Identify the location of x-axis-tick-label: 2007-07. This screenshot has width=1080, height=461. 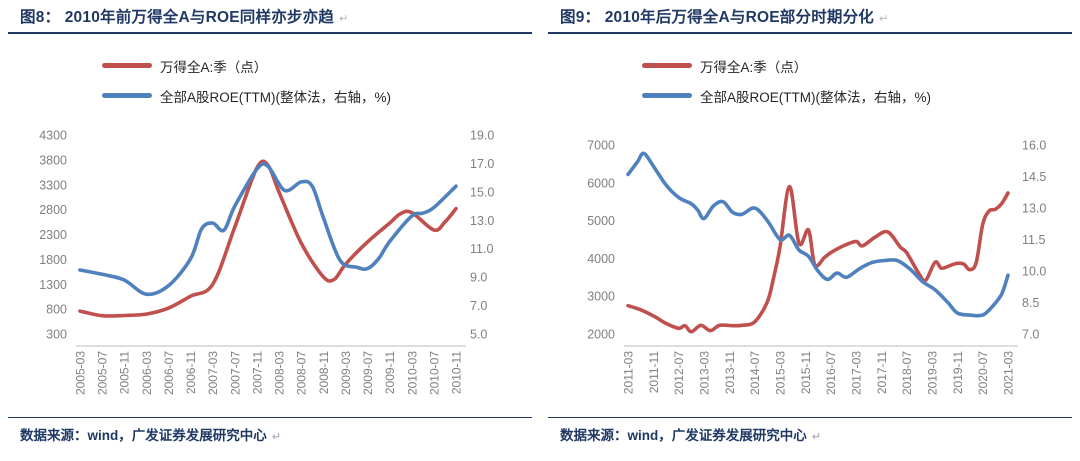
(235, 372).